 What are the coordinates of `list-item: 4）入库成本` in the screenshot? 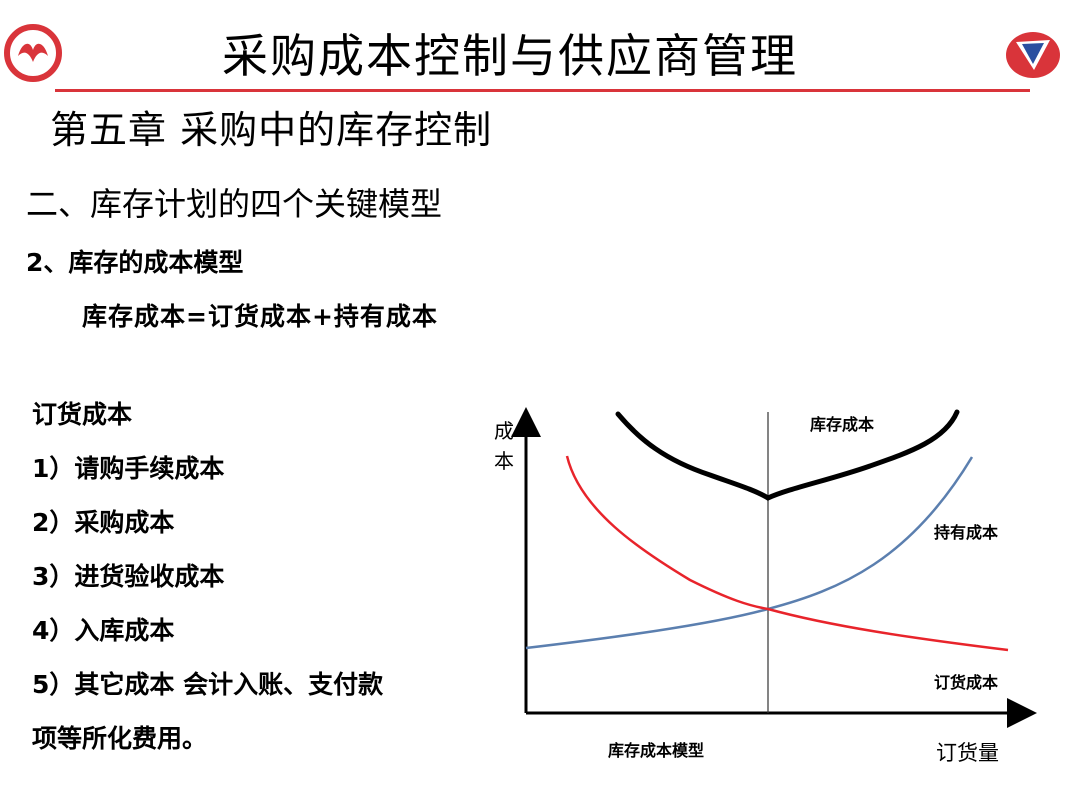 It's located at (103, 630).